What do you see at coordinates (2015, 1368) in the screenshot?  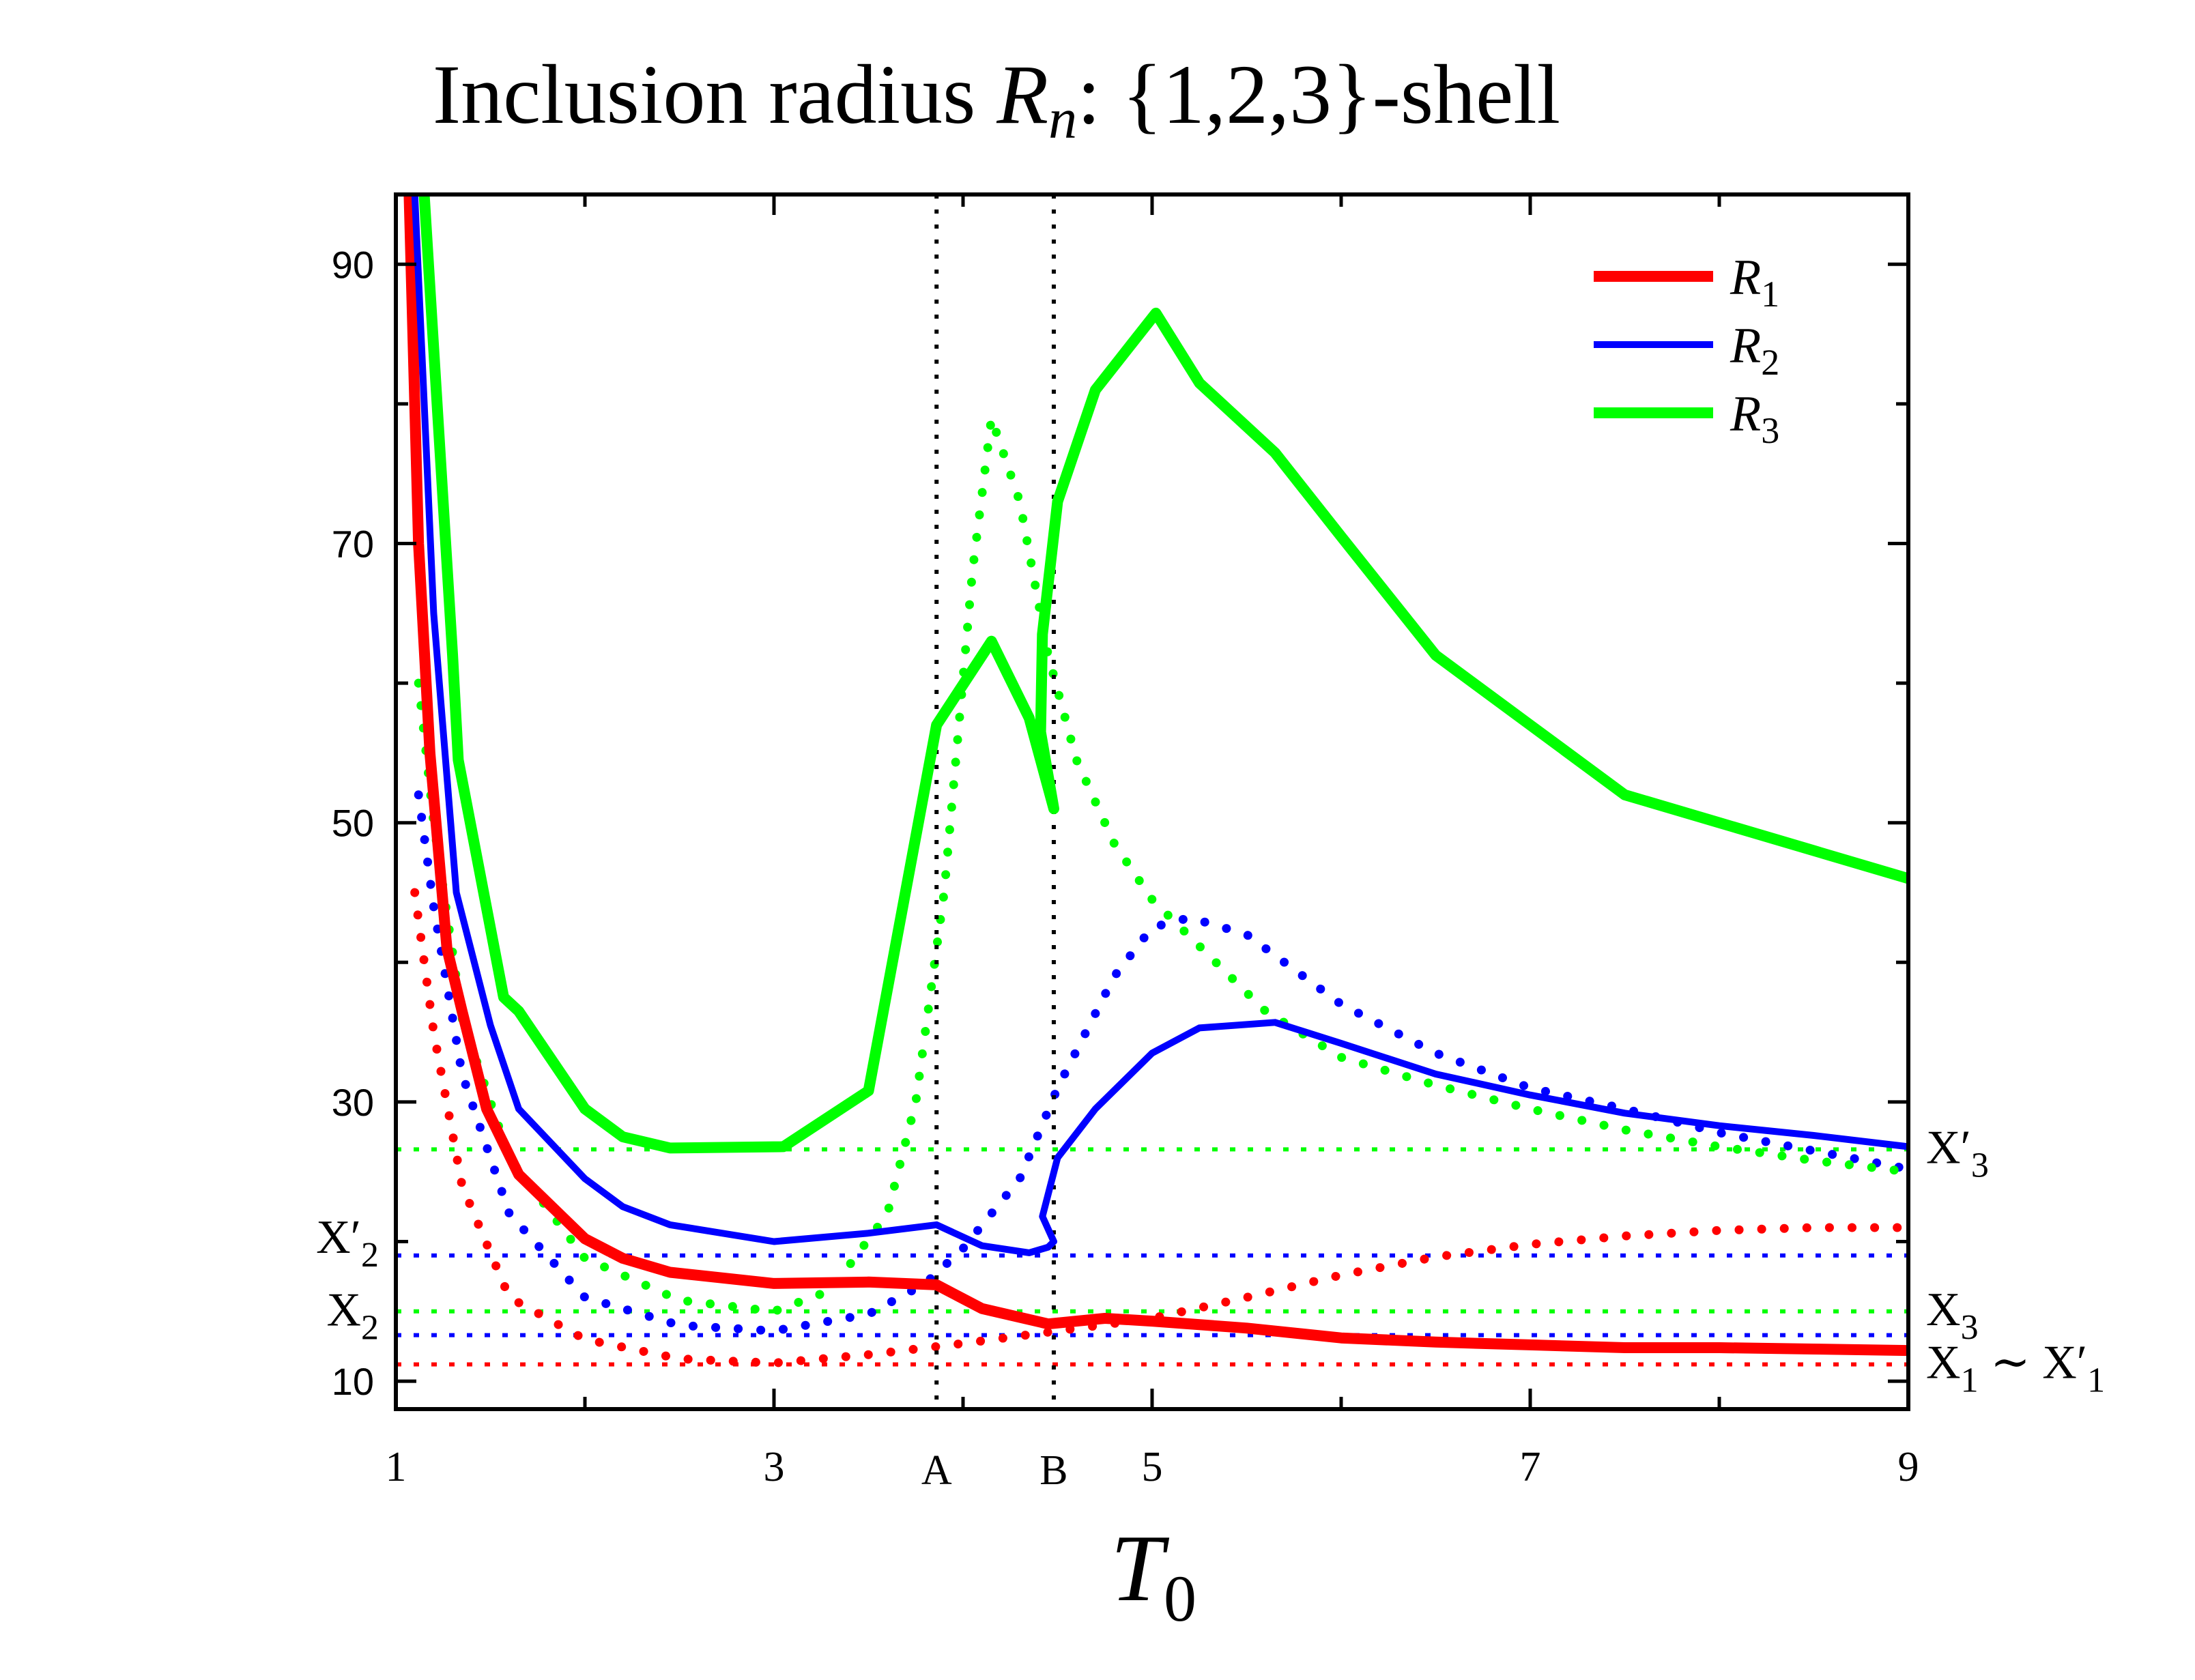 I see `right-level-label-3: X1 ∼ X′1` at bounding box center [2015, 1368].